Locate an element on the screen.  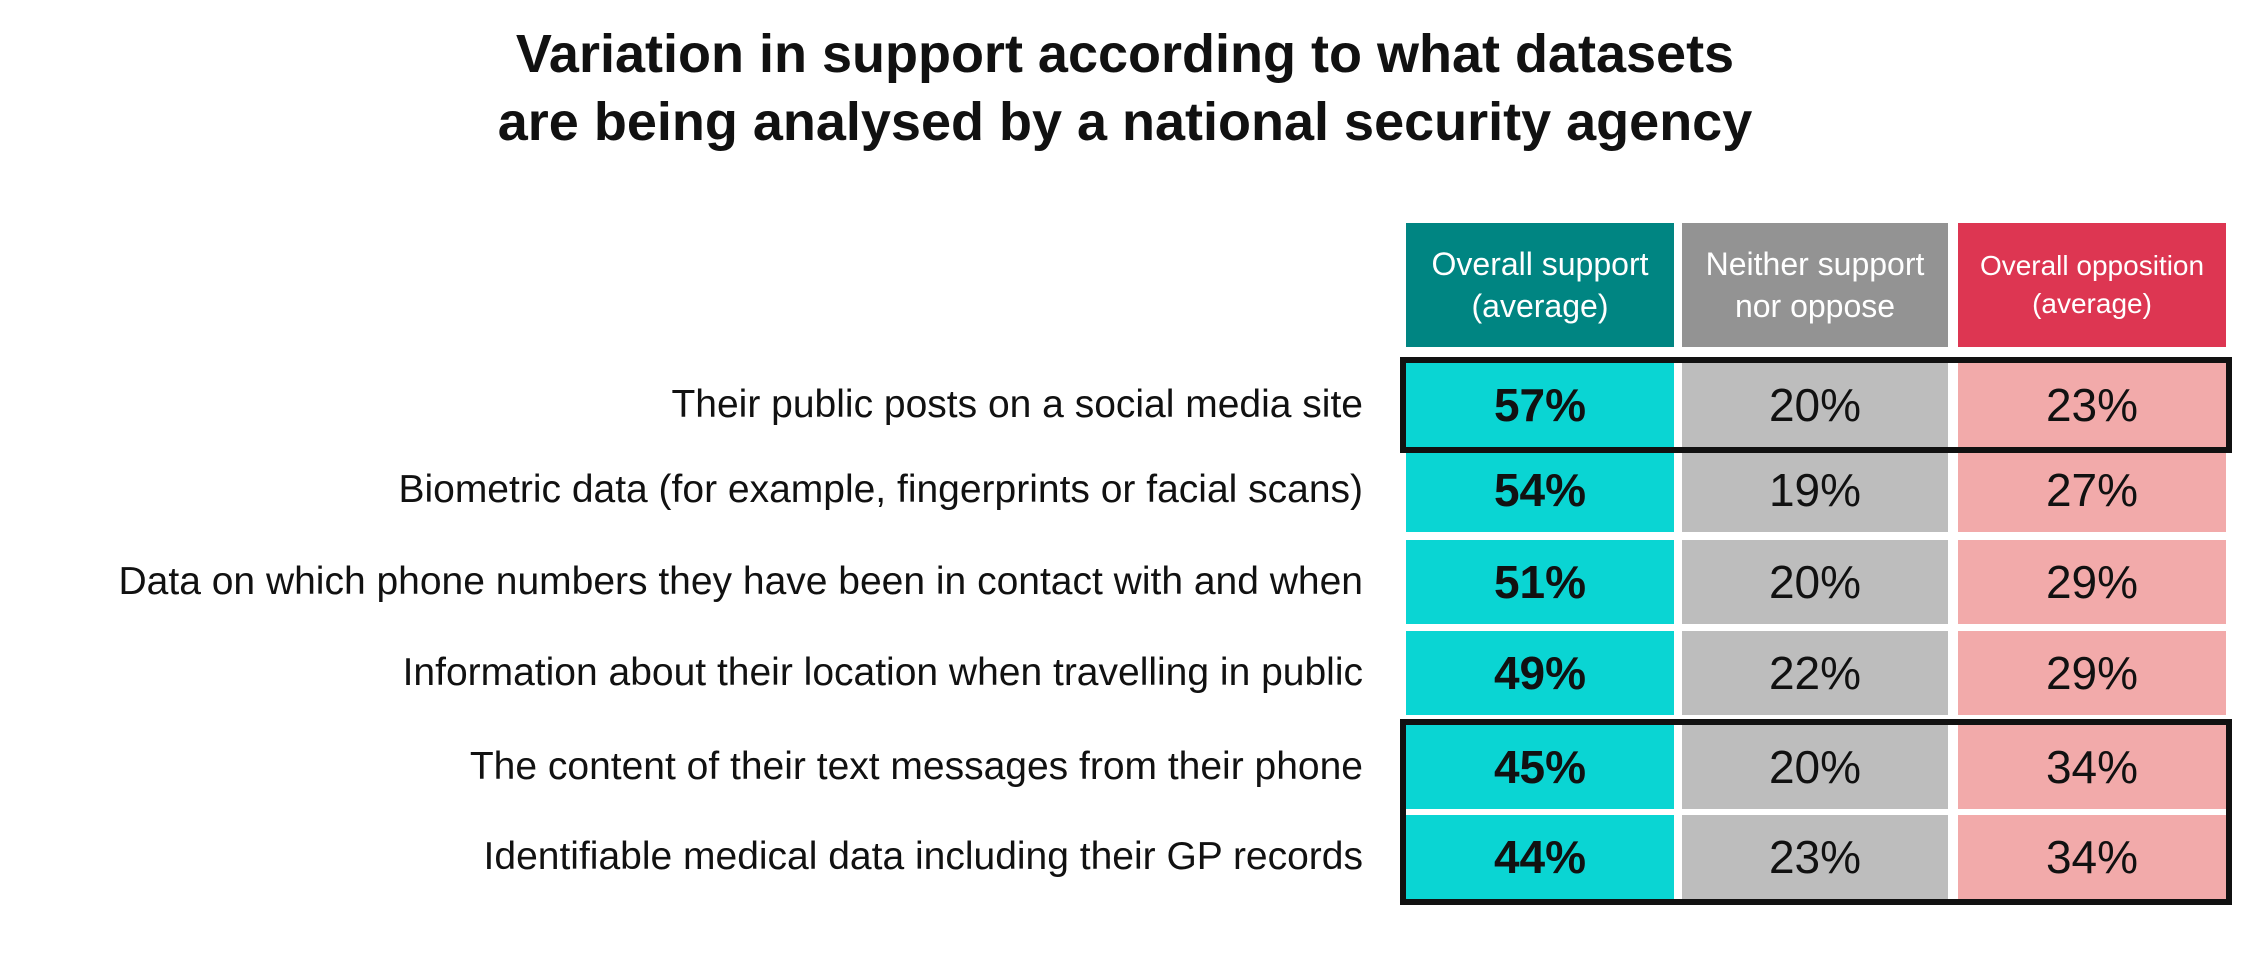
cell-neither: 23% is located at coordinates (1815, 857).